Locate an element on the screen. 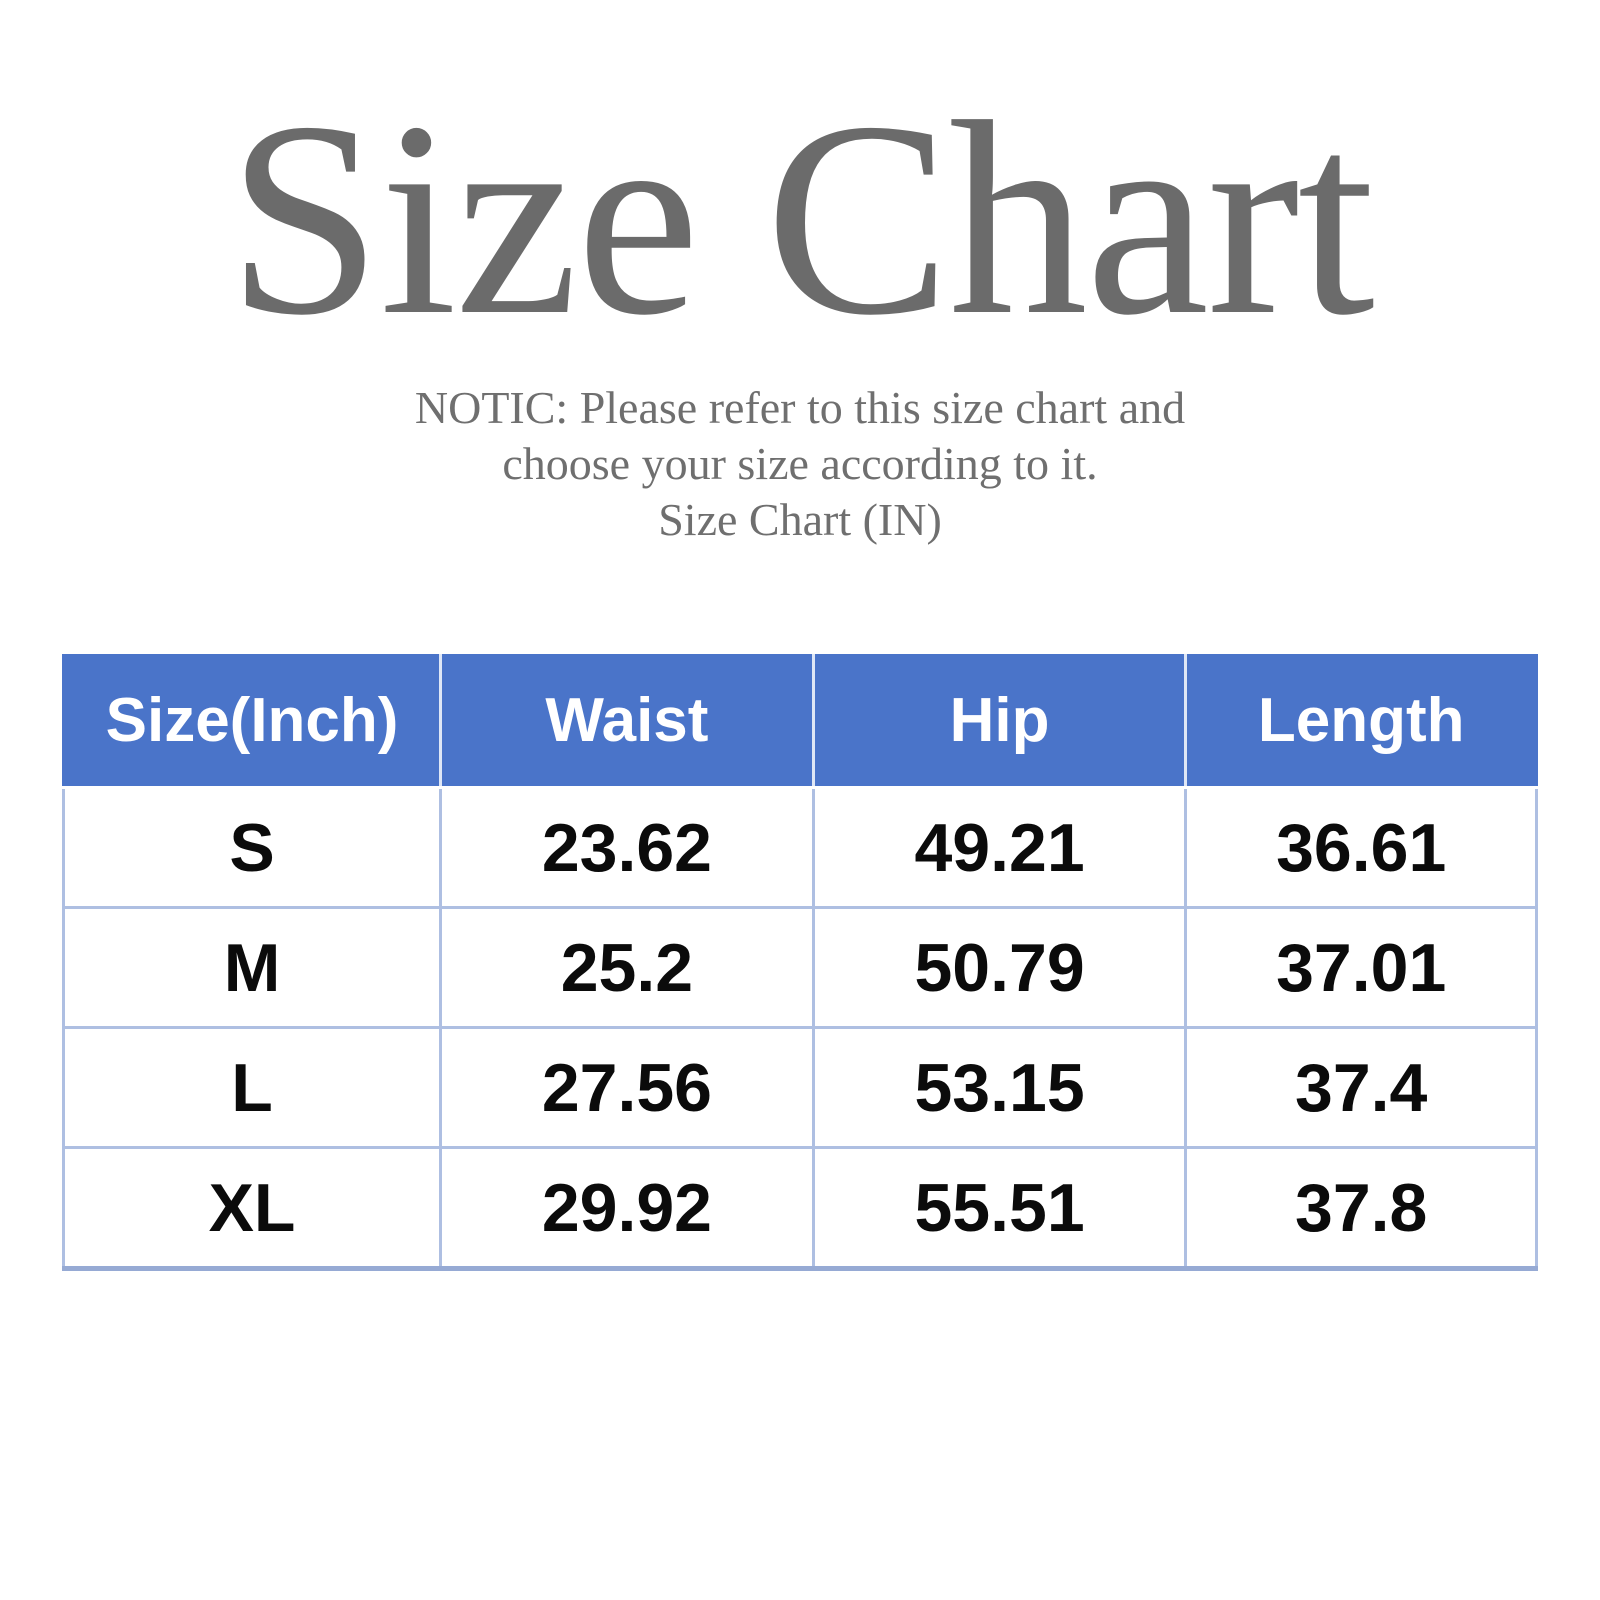 This screenshot has height=1600, width=1600. cell-length-s: 36.61 is located at coordinates (1361, 848).